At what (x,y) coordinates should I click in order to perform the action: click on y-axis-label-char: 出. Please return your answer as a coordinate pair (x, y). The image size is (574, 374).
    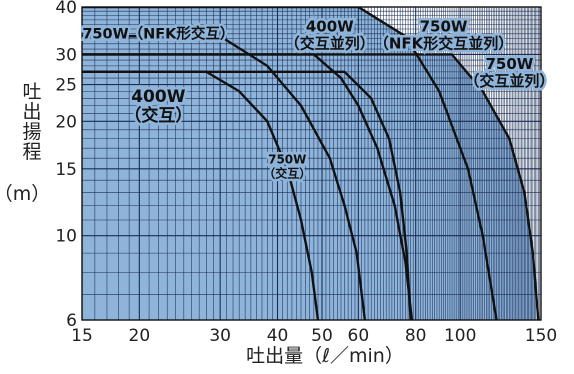
    Looking at the image, I should click on (31, 112).